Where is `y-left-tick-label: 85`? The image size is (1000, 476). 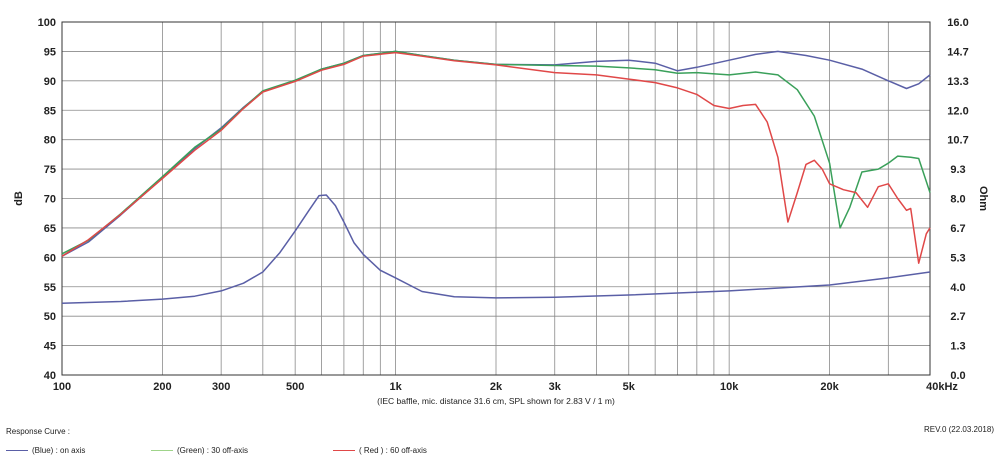
y-left-tick-label: 85 is located at coordinates (50, 111).